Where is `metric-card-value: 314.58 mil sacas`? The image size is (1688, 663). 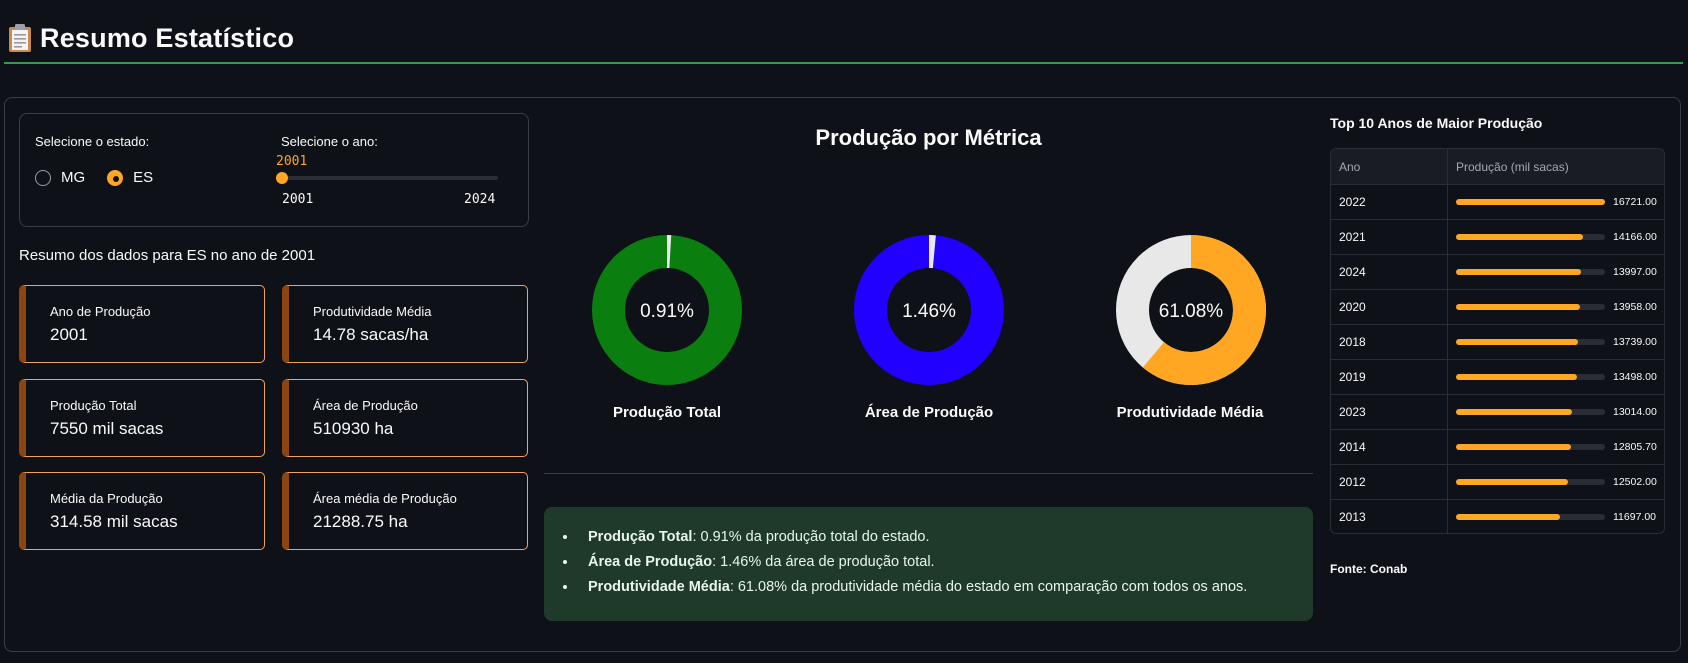 metric-card-value: 314.58 mil sacas is located at coordinates (114, 521).